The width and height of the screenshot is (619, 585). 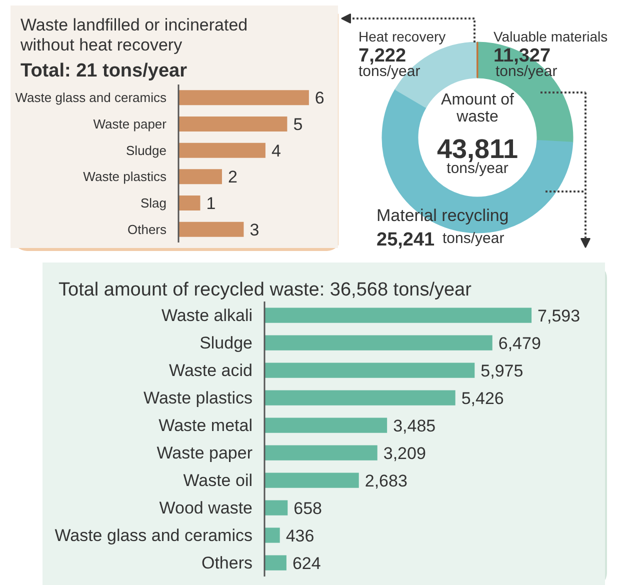 What do you see at coordinates (300, 536) in the screenshot?
I see `data-label: 436` at bounding box center [300, 536].